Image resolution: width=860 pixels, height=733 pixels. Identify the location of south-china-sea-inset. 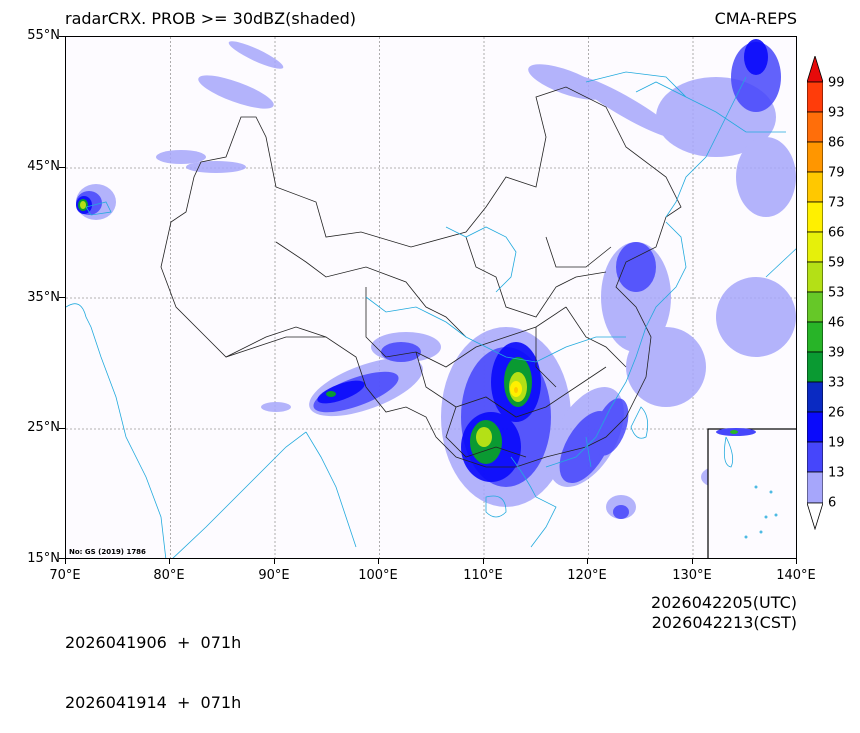
(751, 493).